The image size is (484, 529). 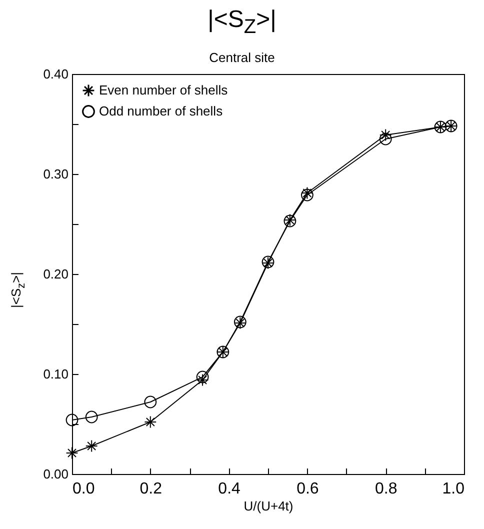 What do you see at coordinates (386, 489) in the screenshot?
I see `x-tick-label: 0.8` at bounding box center [386, 489].